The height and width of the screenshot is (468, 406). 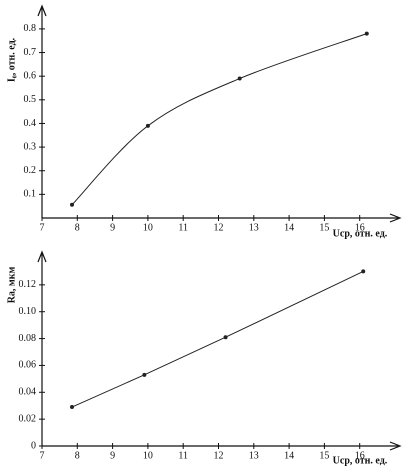 I want to click on y-tick-label: 0.4, so click(x=30, y=123).